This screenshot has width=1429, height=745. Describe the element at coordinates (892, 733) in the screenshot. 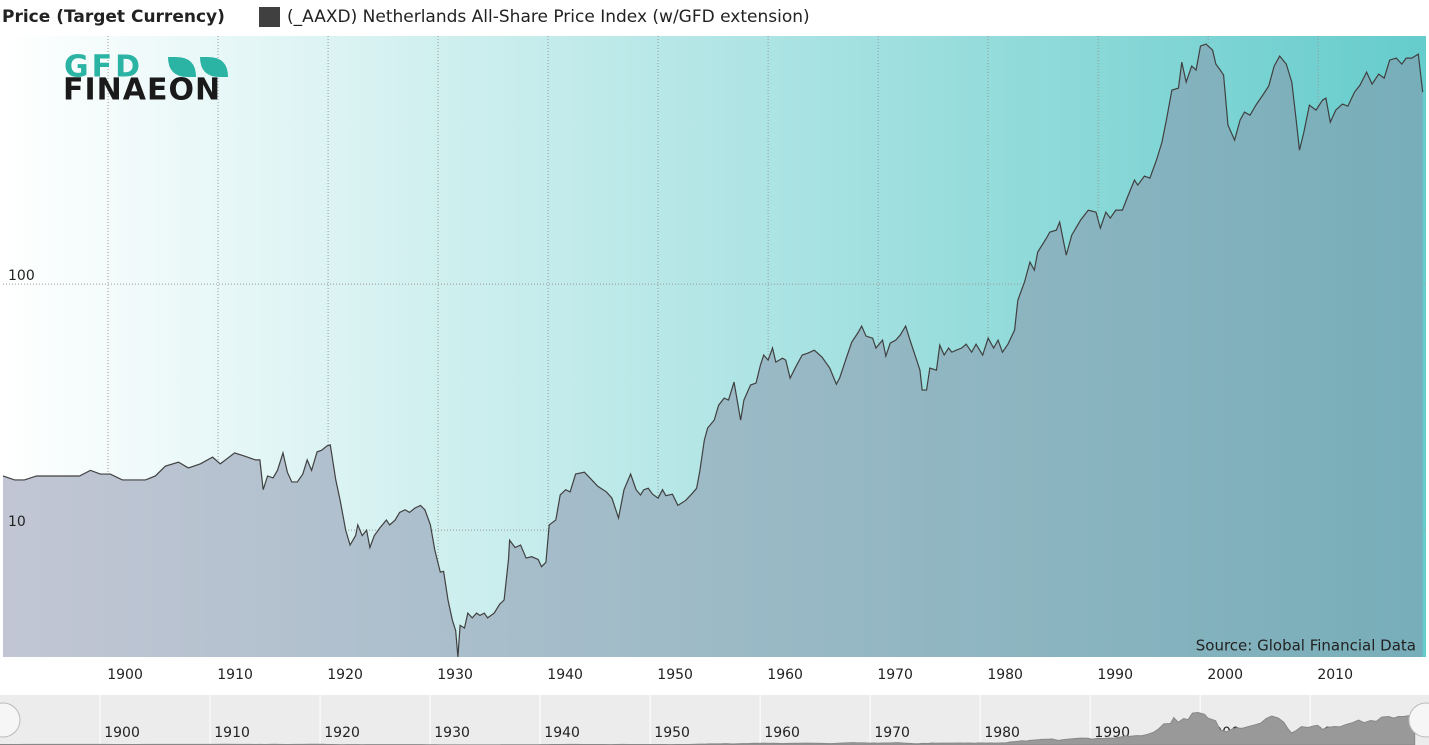

I see `navigator-tick-label: 1970` at that location.